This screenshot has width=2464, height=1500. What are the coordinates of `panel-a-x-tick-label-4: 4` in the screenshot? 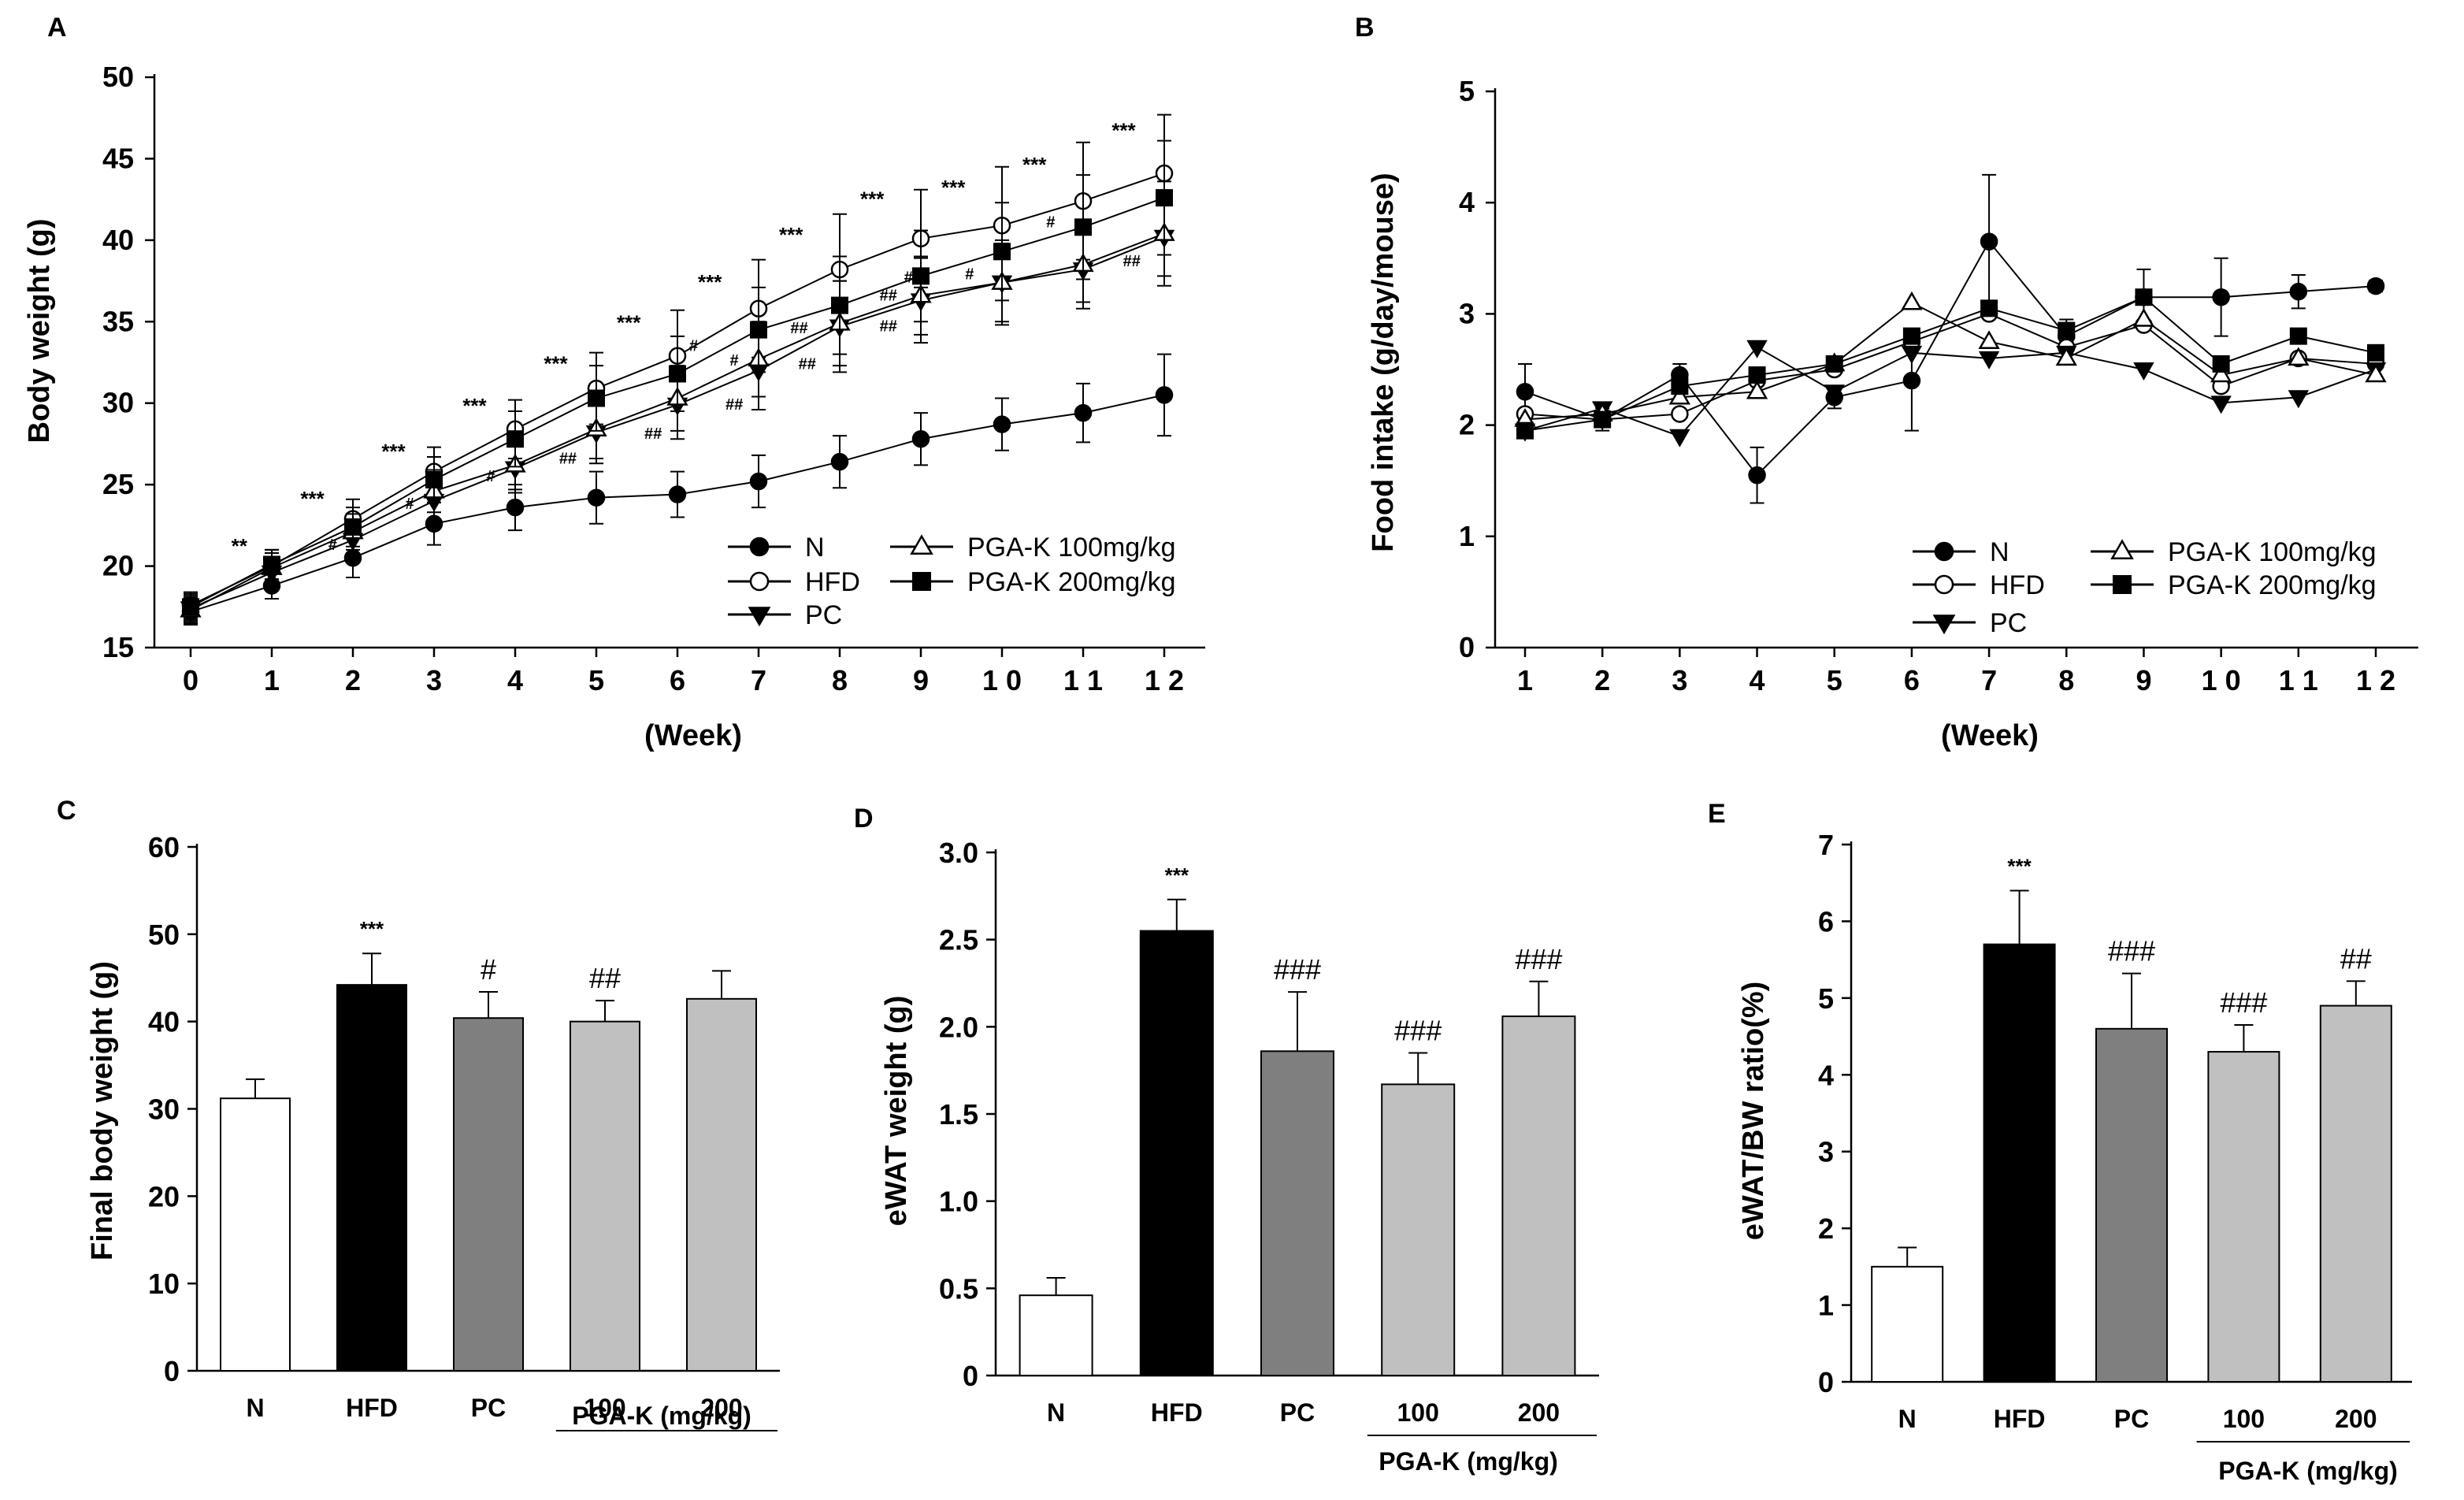 It's located at (515, 680).